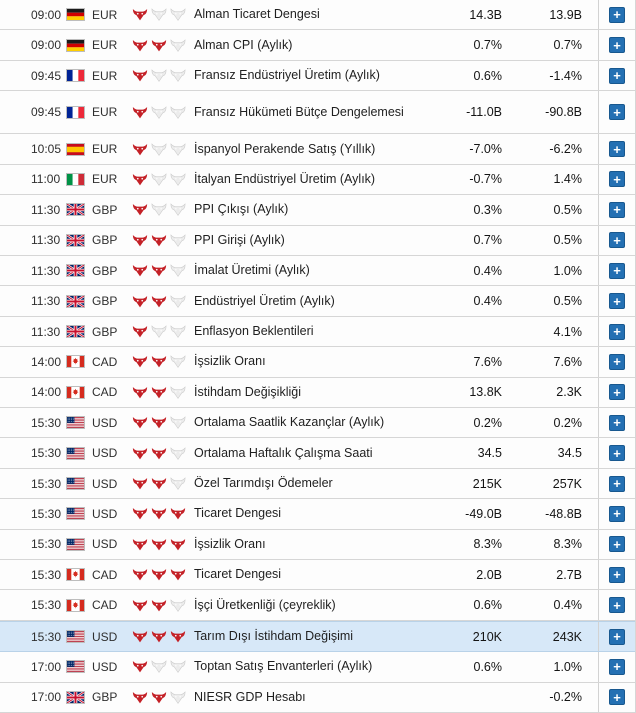  What do you see at coordinates (489, 574) in the screenshot?
I see `actual-value: 2.0B` at bounding box center [489, 574].